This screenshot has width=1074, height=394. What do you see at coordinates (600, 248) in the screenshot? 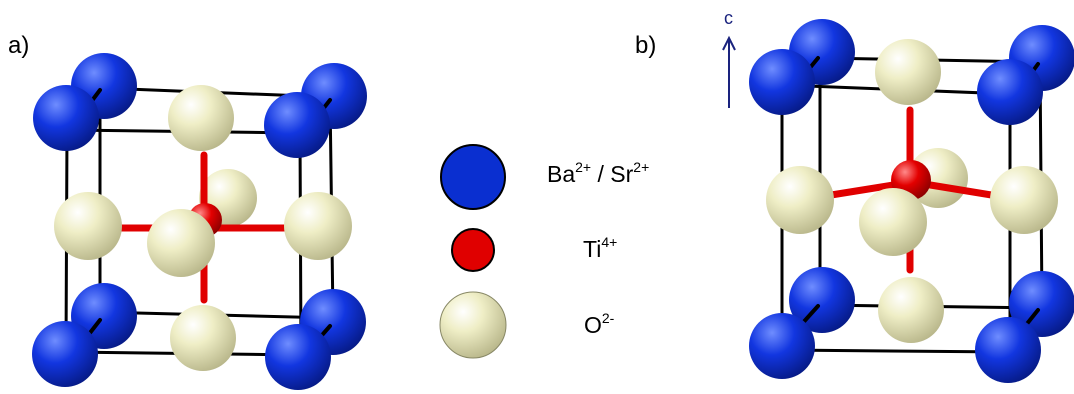
I see `legend-ti-label: Ti4+` at bounding box center [600, 248].